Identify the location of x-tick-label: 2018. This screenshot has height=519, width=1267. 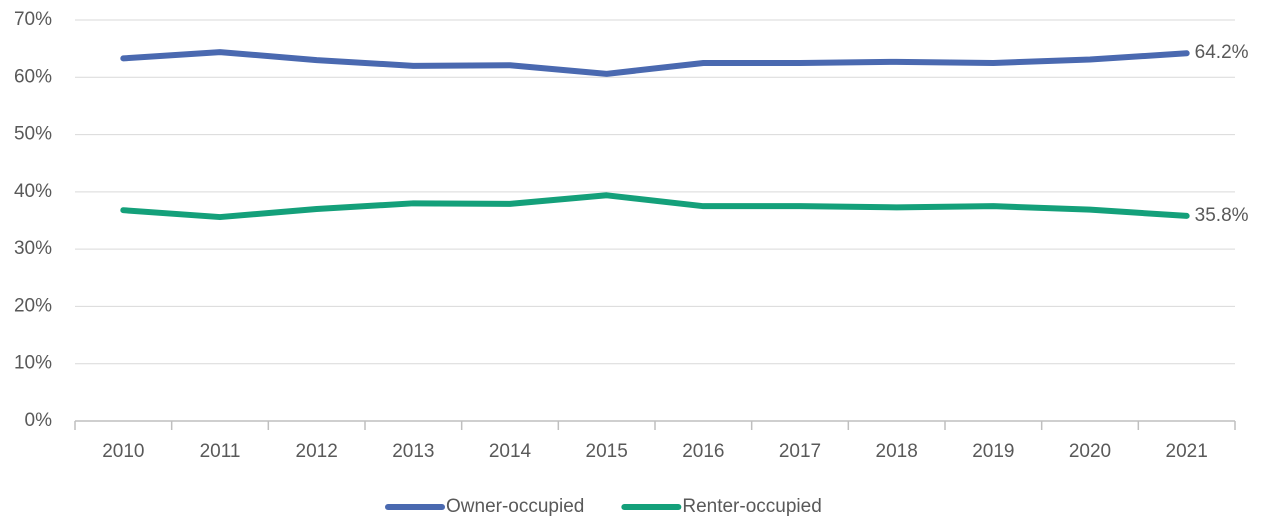
(897, 451).